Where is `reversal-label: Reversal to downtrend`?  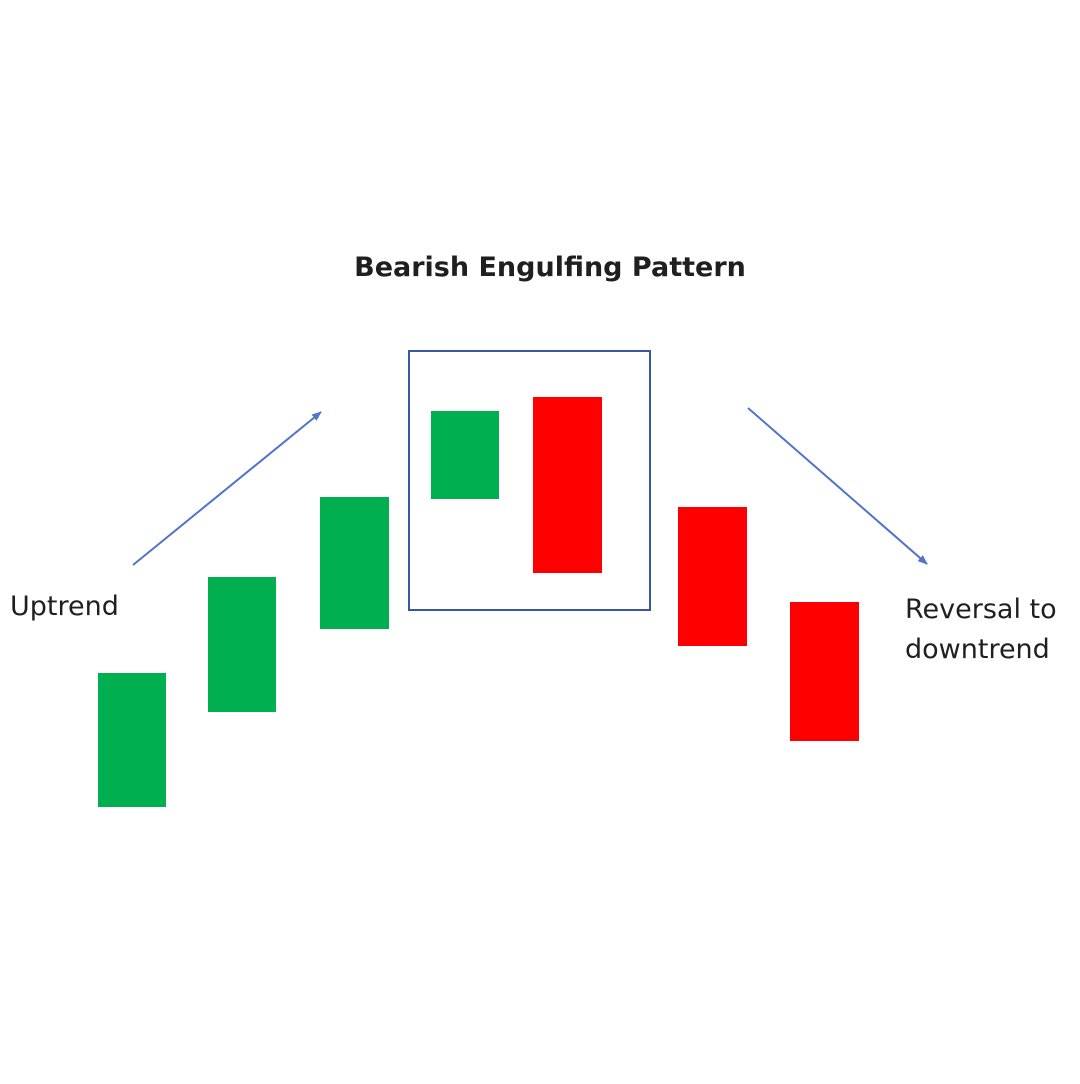
reversal-label: Reversal to downtrend is located at coordinates (981, 630).